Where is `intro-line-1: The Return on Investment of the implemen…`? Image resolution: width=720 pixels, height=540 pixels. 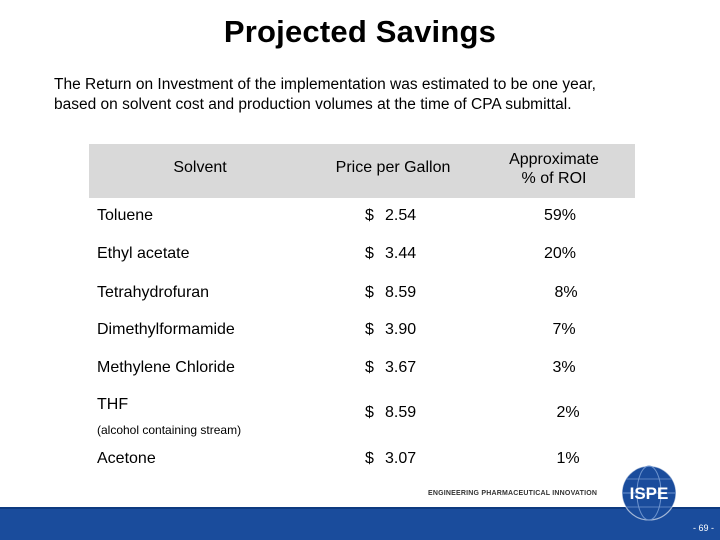 intro-line-1: The Return on Investment of the implemen… is located at coordinates (325, 84).